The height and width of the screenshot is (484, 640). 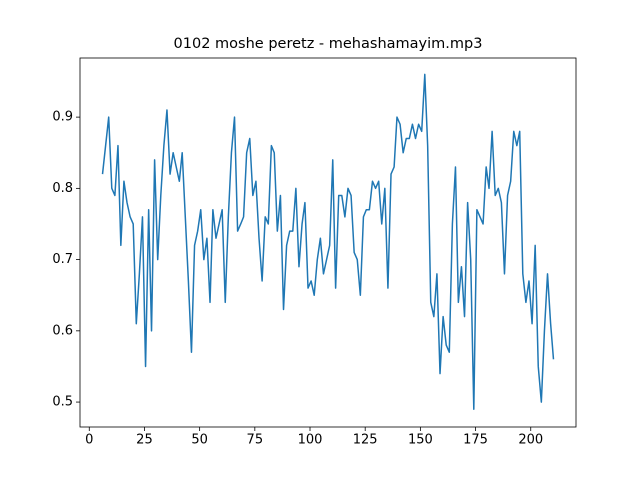 I want to click on x-tick-label: 200, so click(x=530, y=440).